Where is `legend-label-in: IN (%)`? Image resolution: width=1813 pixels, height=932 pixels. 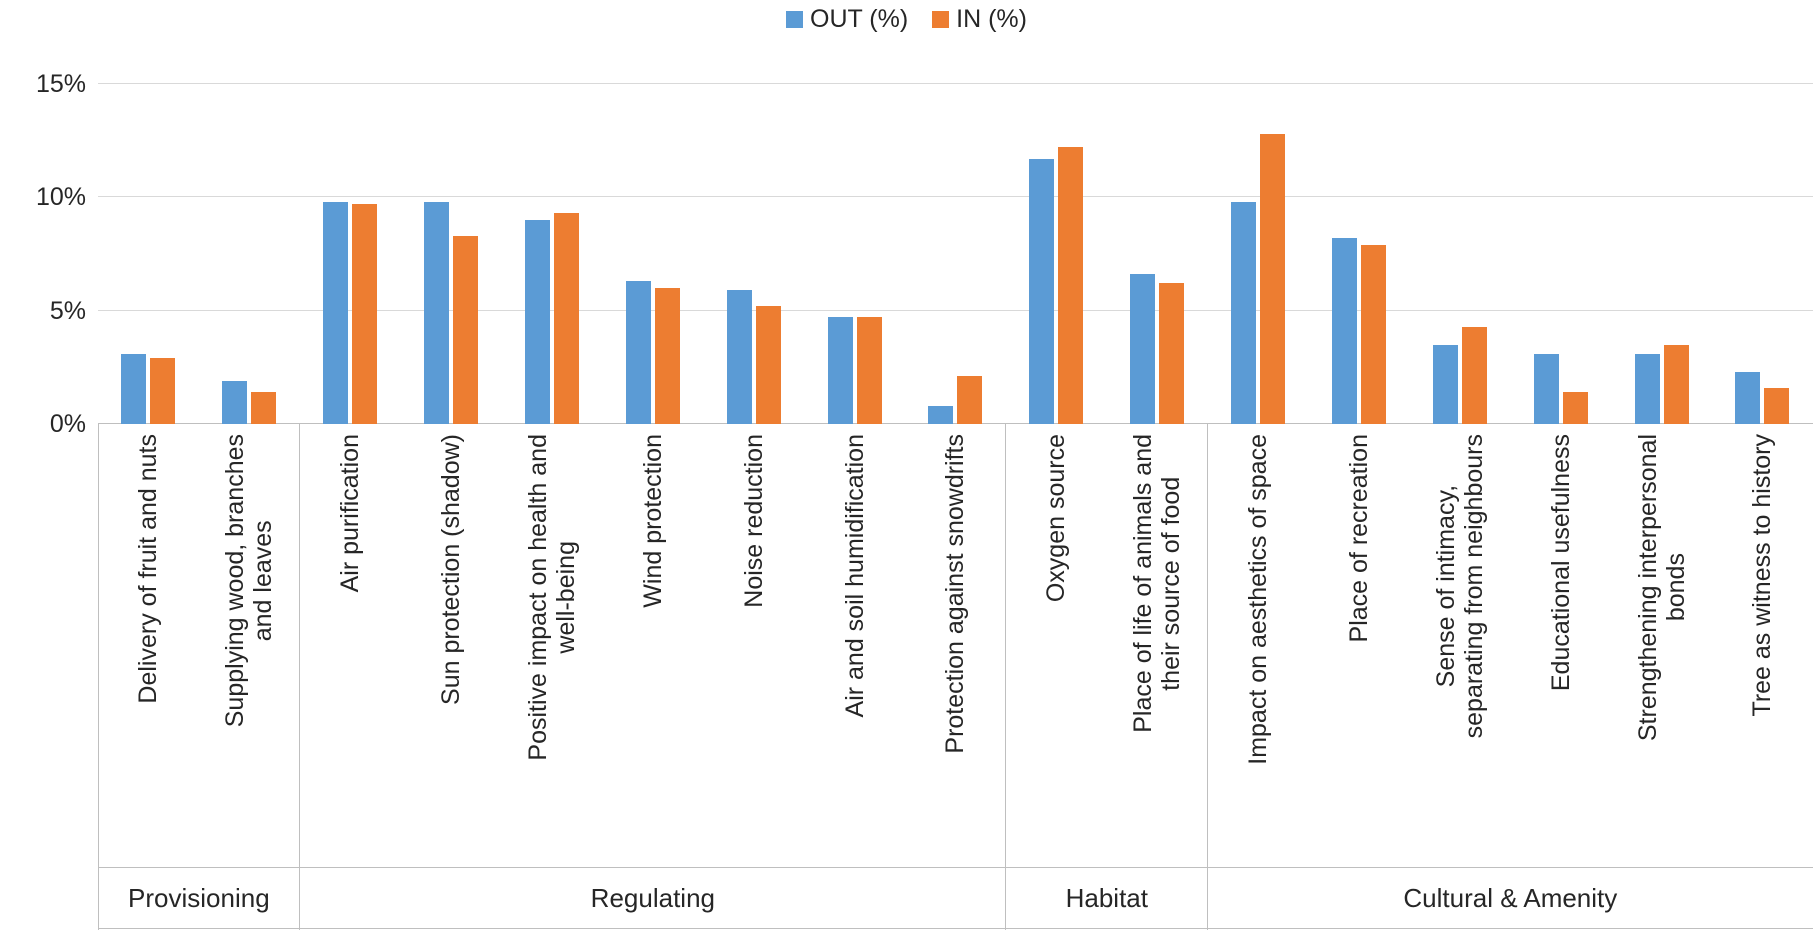 legend-label-in: IN (%) is located at coordinates (991, 19).